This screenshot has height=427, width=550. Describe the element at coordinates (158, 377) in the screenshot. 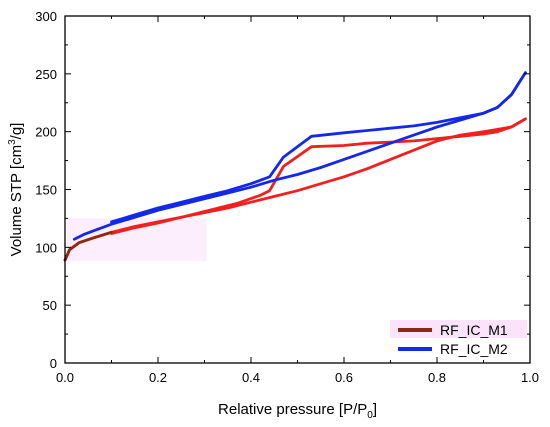

I see `x-tick-label: 0.2` at that location.